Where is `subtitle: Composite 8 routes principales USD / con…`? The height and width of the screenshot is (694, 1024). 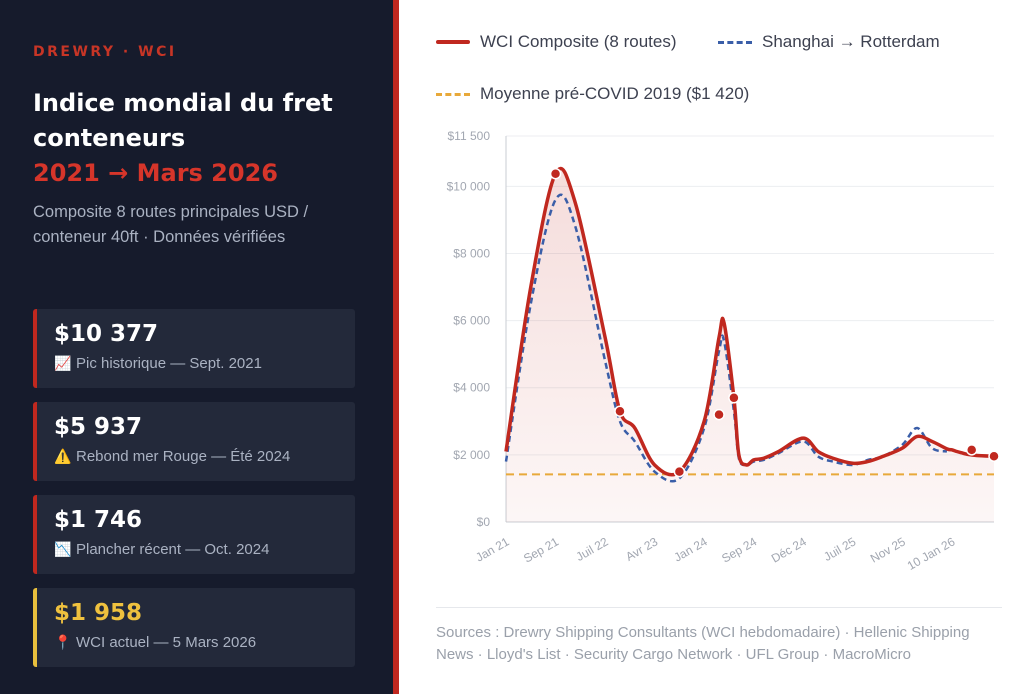
subtitle: Composite 8 routes principales USD / con… is located at coordinates (171, 224).